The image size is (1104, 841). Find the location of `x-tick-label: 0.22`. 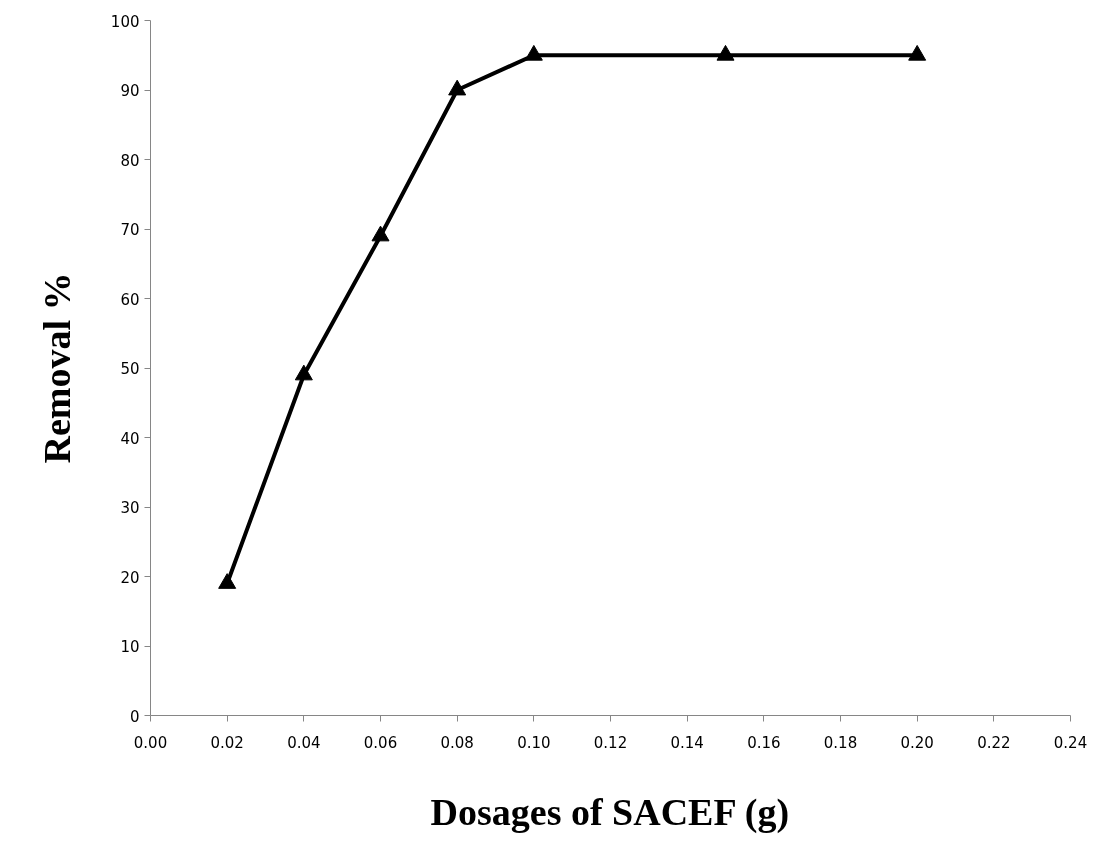

x-tick-label: 0.22 is located at coordinates (994, 742).